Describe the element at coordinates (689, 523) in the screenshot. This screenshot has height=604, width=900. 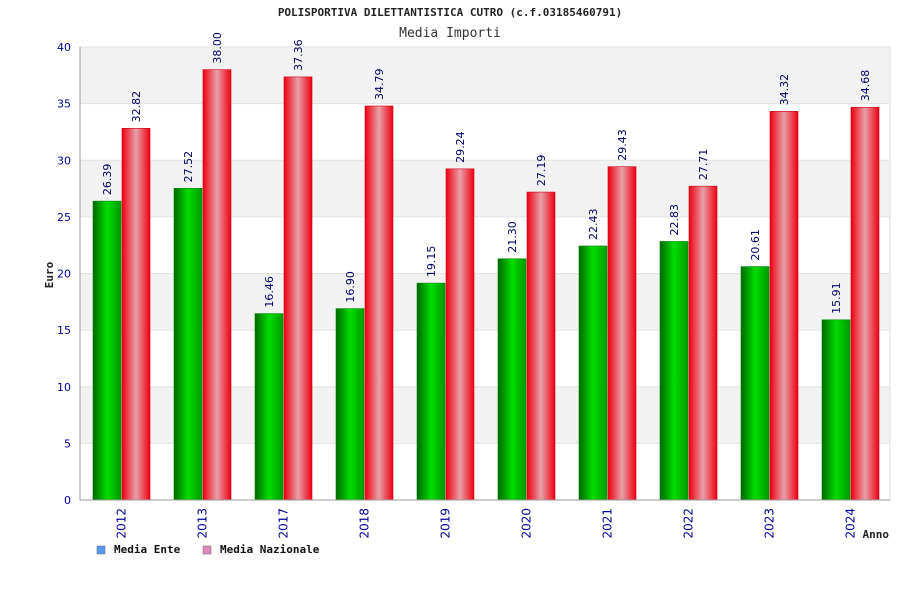
I see `x-tick-label: 2022` at that location.